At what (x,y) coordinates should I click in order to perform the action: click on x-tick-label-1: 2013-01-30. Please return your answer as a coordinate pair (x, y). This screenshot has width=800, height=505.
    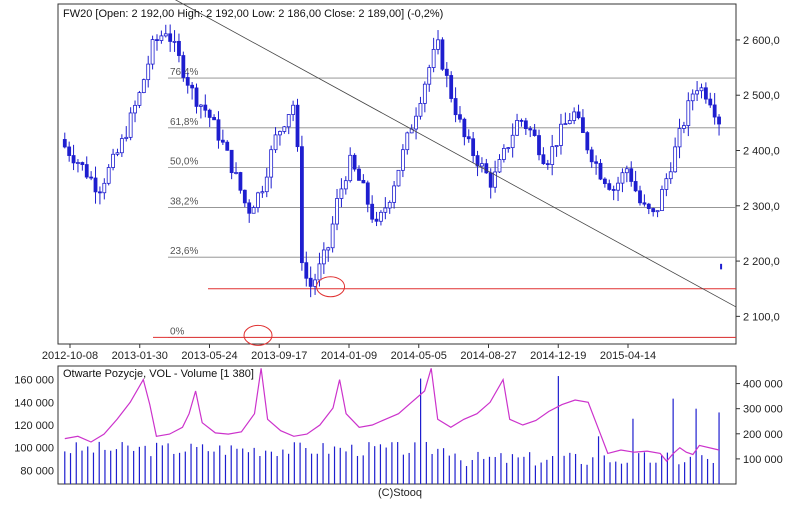
    Looking at the image, I should click on (140, 356).